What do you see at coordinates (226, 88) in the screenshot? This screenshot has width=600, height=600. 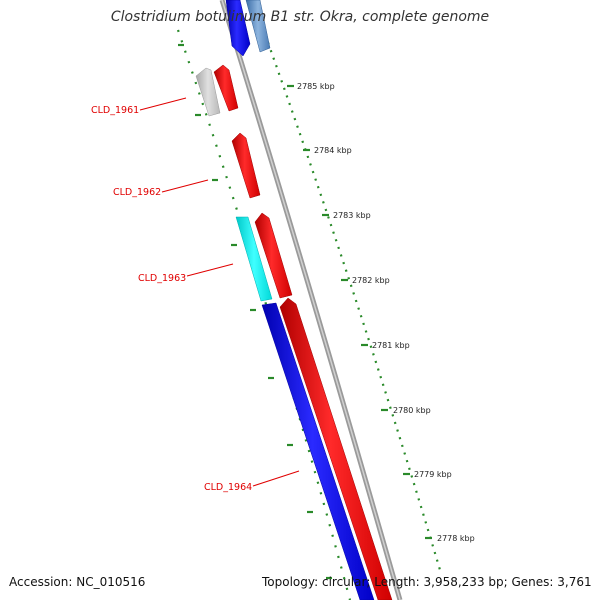 I see `feature-arrow-cld1961` at bounding box center [226, 88].